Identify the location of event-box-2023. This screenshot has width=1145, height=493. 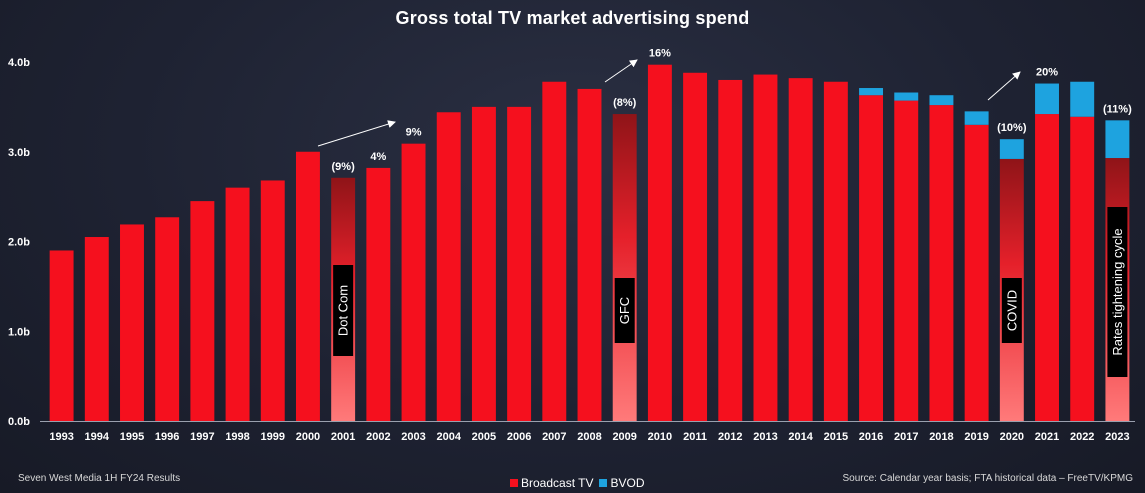
(1117, 292).